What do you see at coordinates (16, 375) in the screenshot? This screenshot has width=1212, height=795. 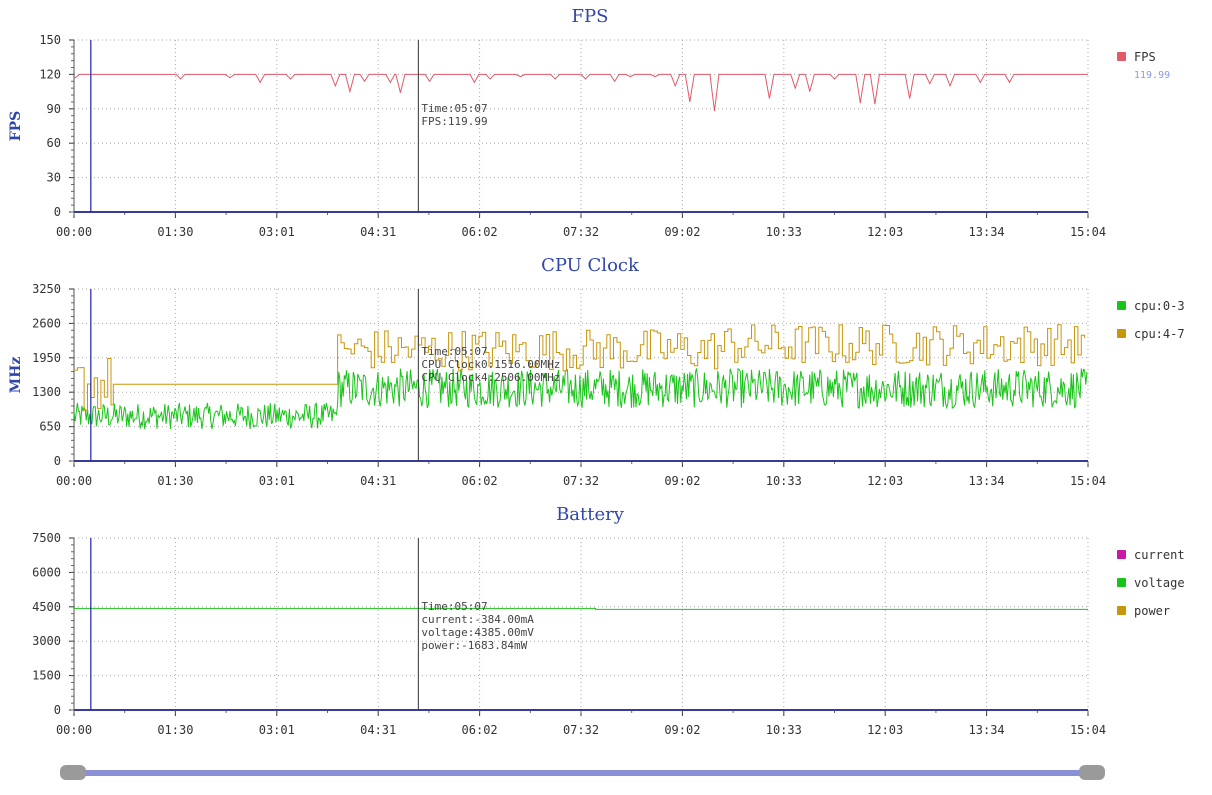 I see `cpu-ylabel: MHz` at bounding box center [16, 375].